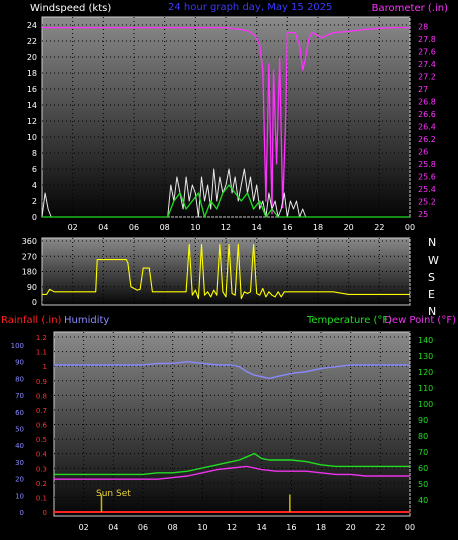  Describe the element at coordinates (427, 39) in the screenshot. I see `barometer-y-tick: 27.8` at that location.